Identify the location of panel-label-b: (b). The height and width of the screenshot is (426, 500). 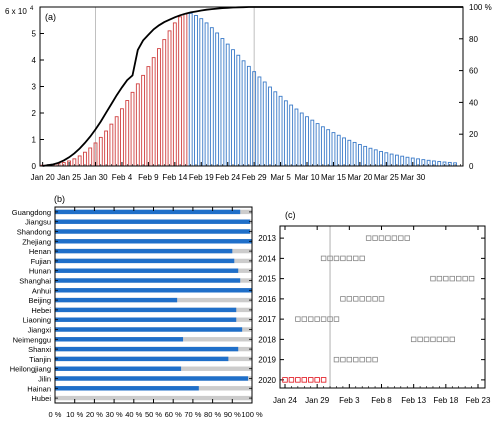
(59, 199).